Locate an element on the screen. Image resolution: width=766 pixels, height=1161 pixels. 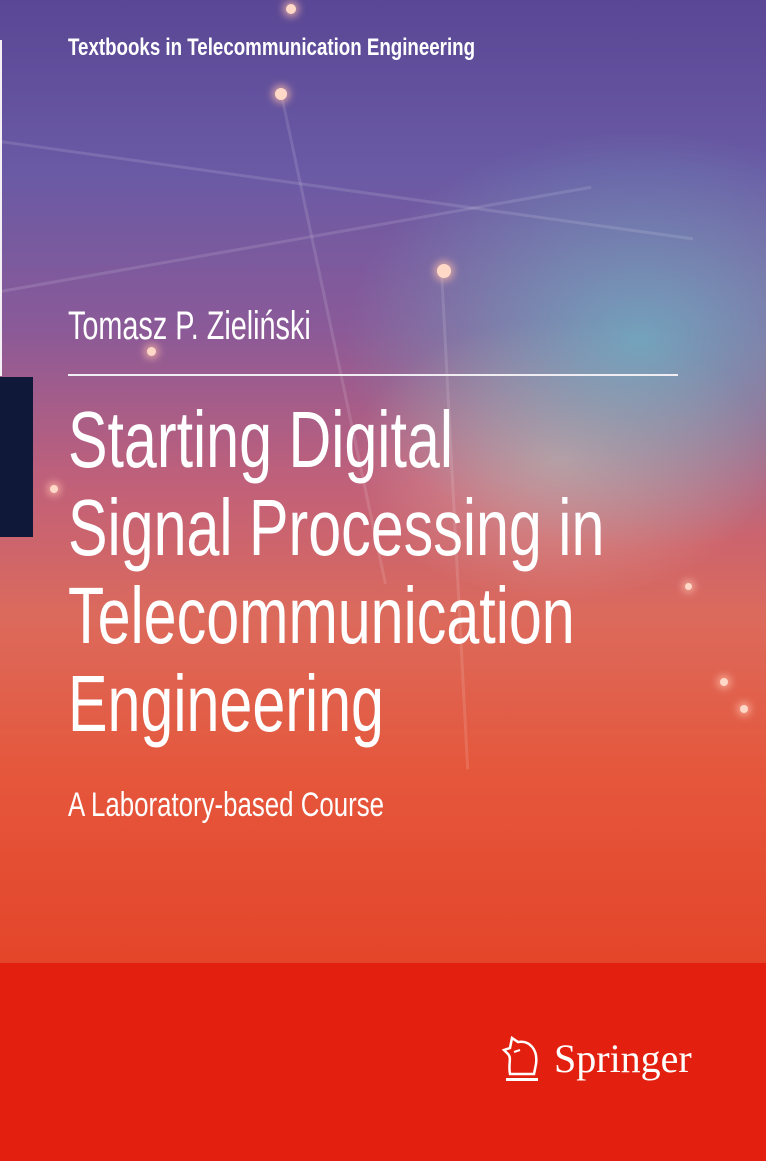
subtitle: A Laboratory-based Course is located at coordinates (226, 805).